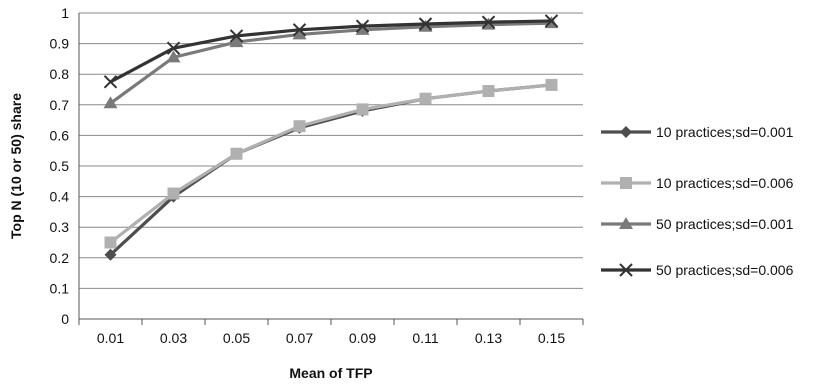 This screenshot has width=833, height=384. Describe the element at coordinates (65, 319) in the screenshot. I see `y-tick-label: 0` at that location.